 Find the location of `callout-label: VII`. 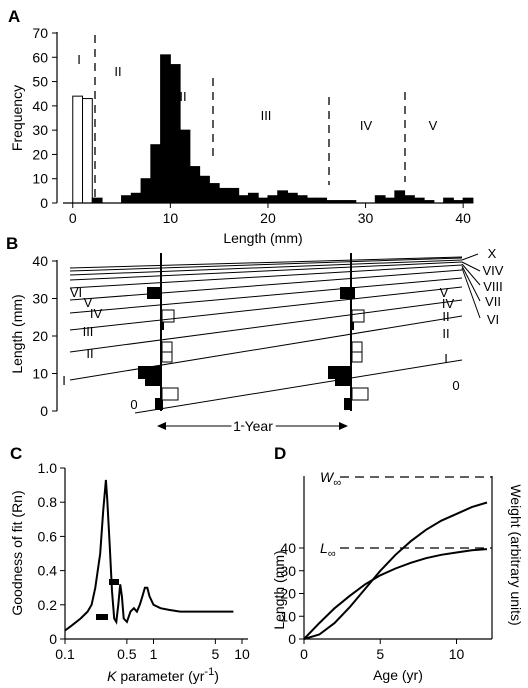

callout-label: VII is located at coordinates (493, 301).